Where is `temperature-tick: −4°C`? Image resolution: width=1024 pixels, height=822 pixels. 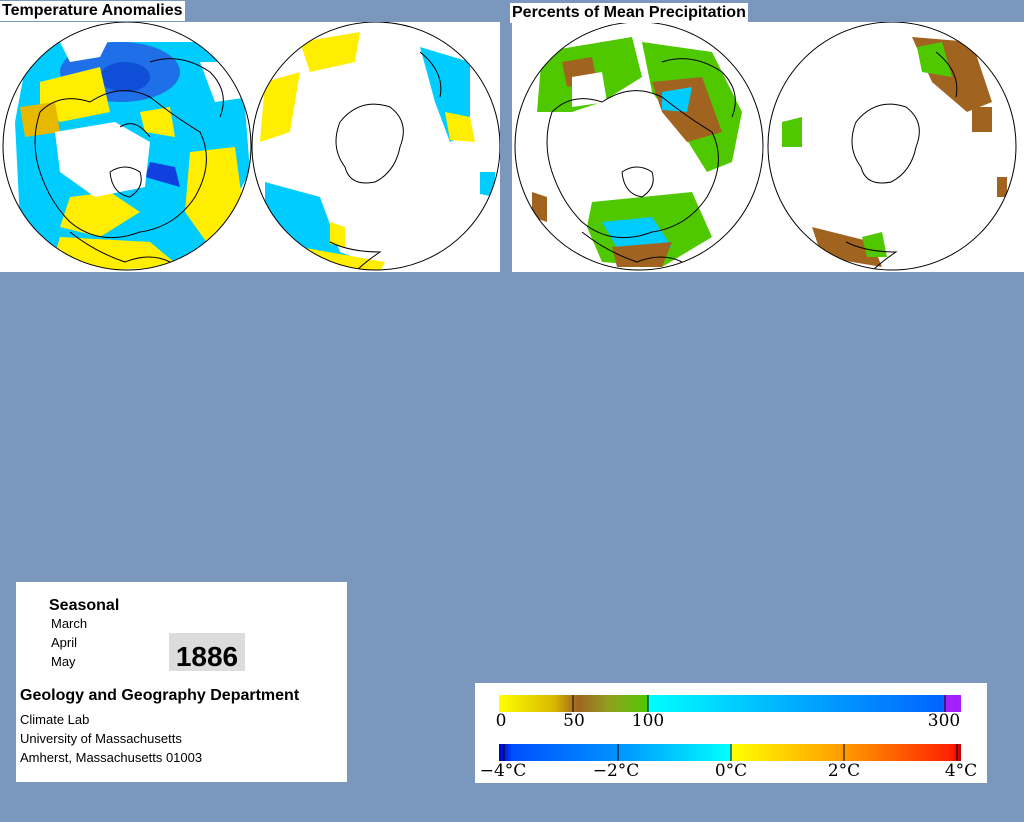
temperature-tick: −4°C is located at coordinates (503, 771).